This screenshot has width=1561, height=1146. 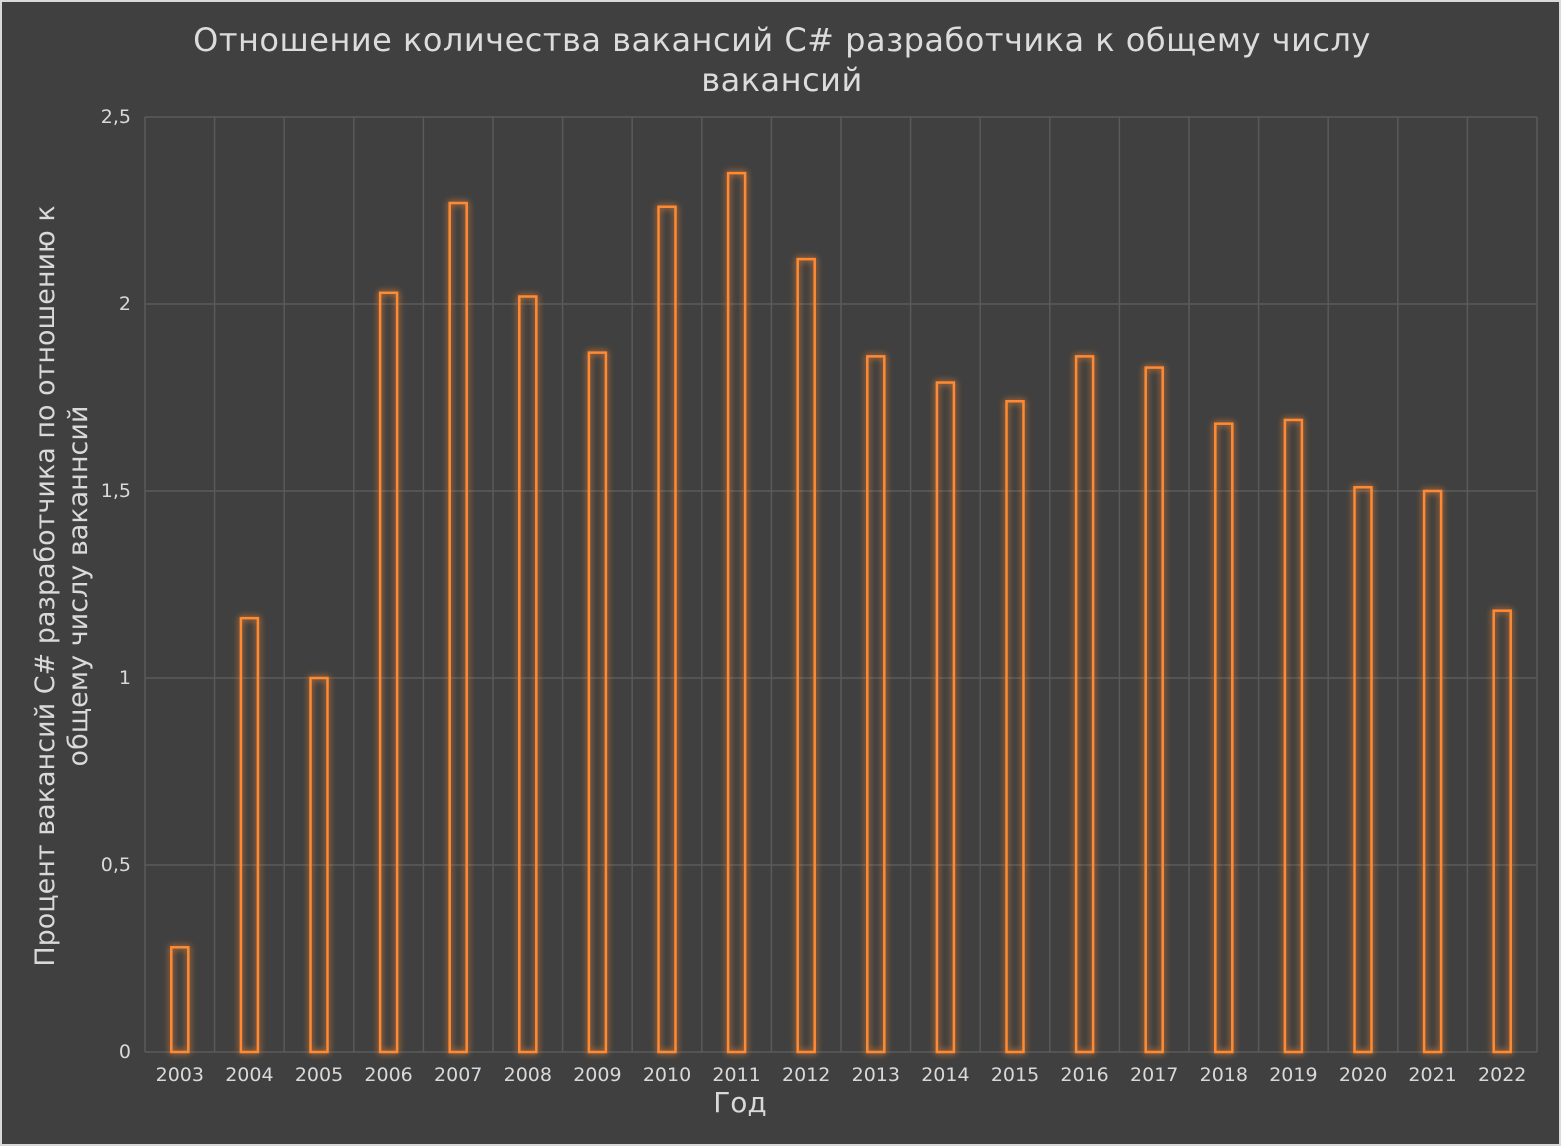 I want to click on y-tick-label: 2, so click(x=125, y=304).